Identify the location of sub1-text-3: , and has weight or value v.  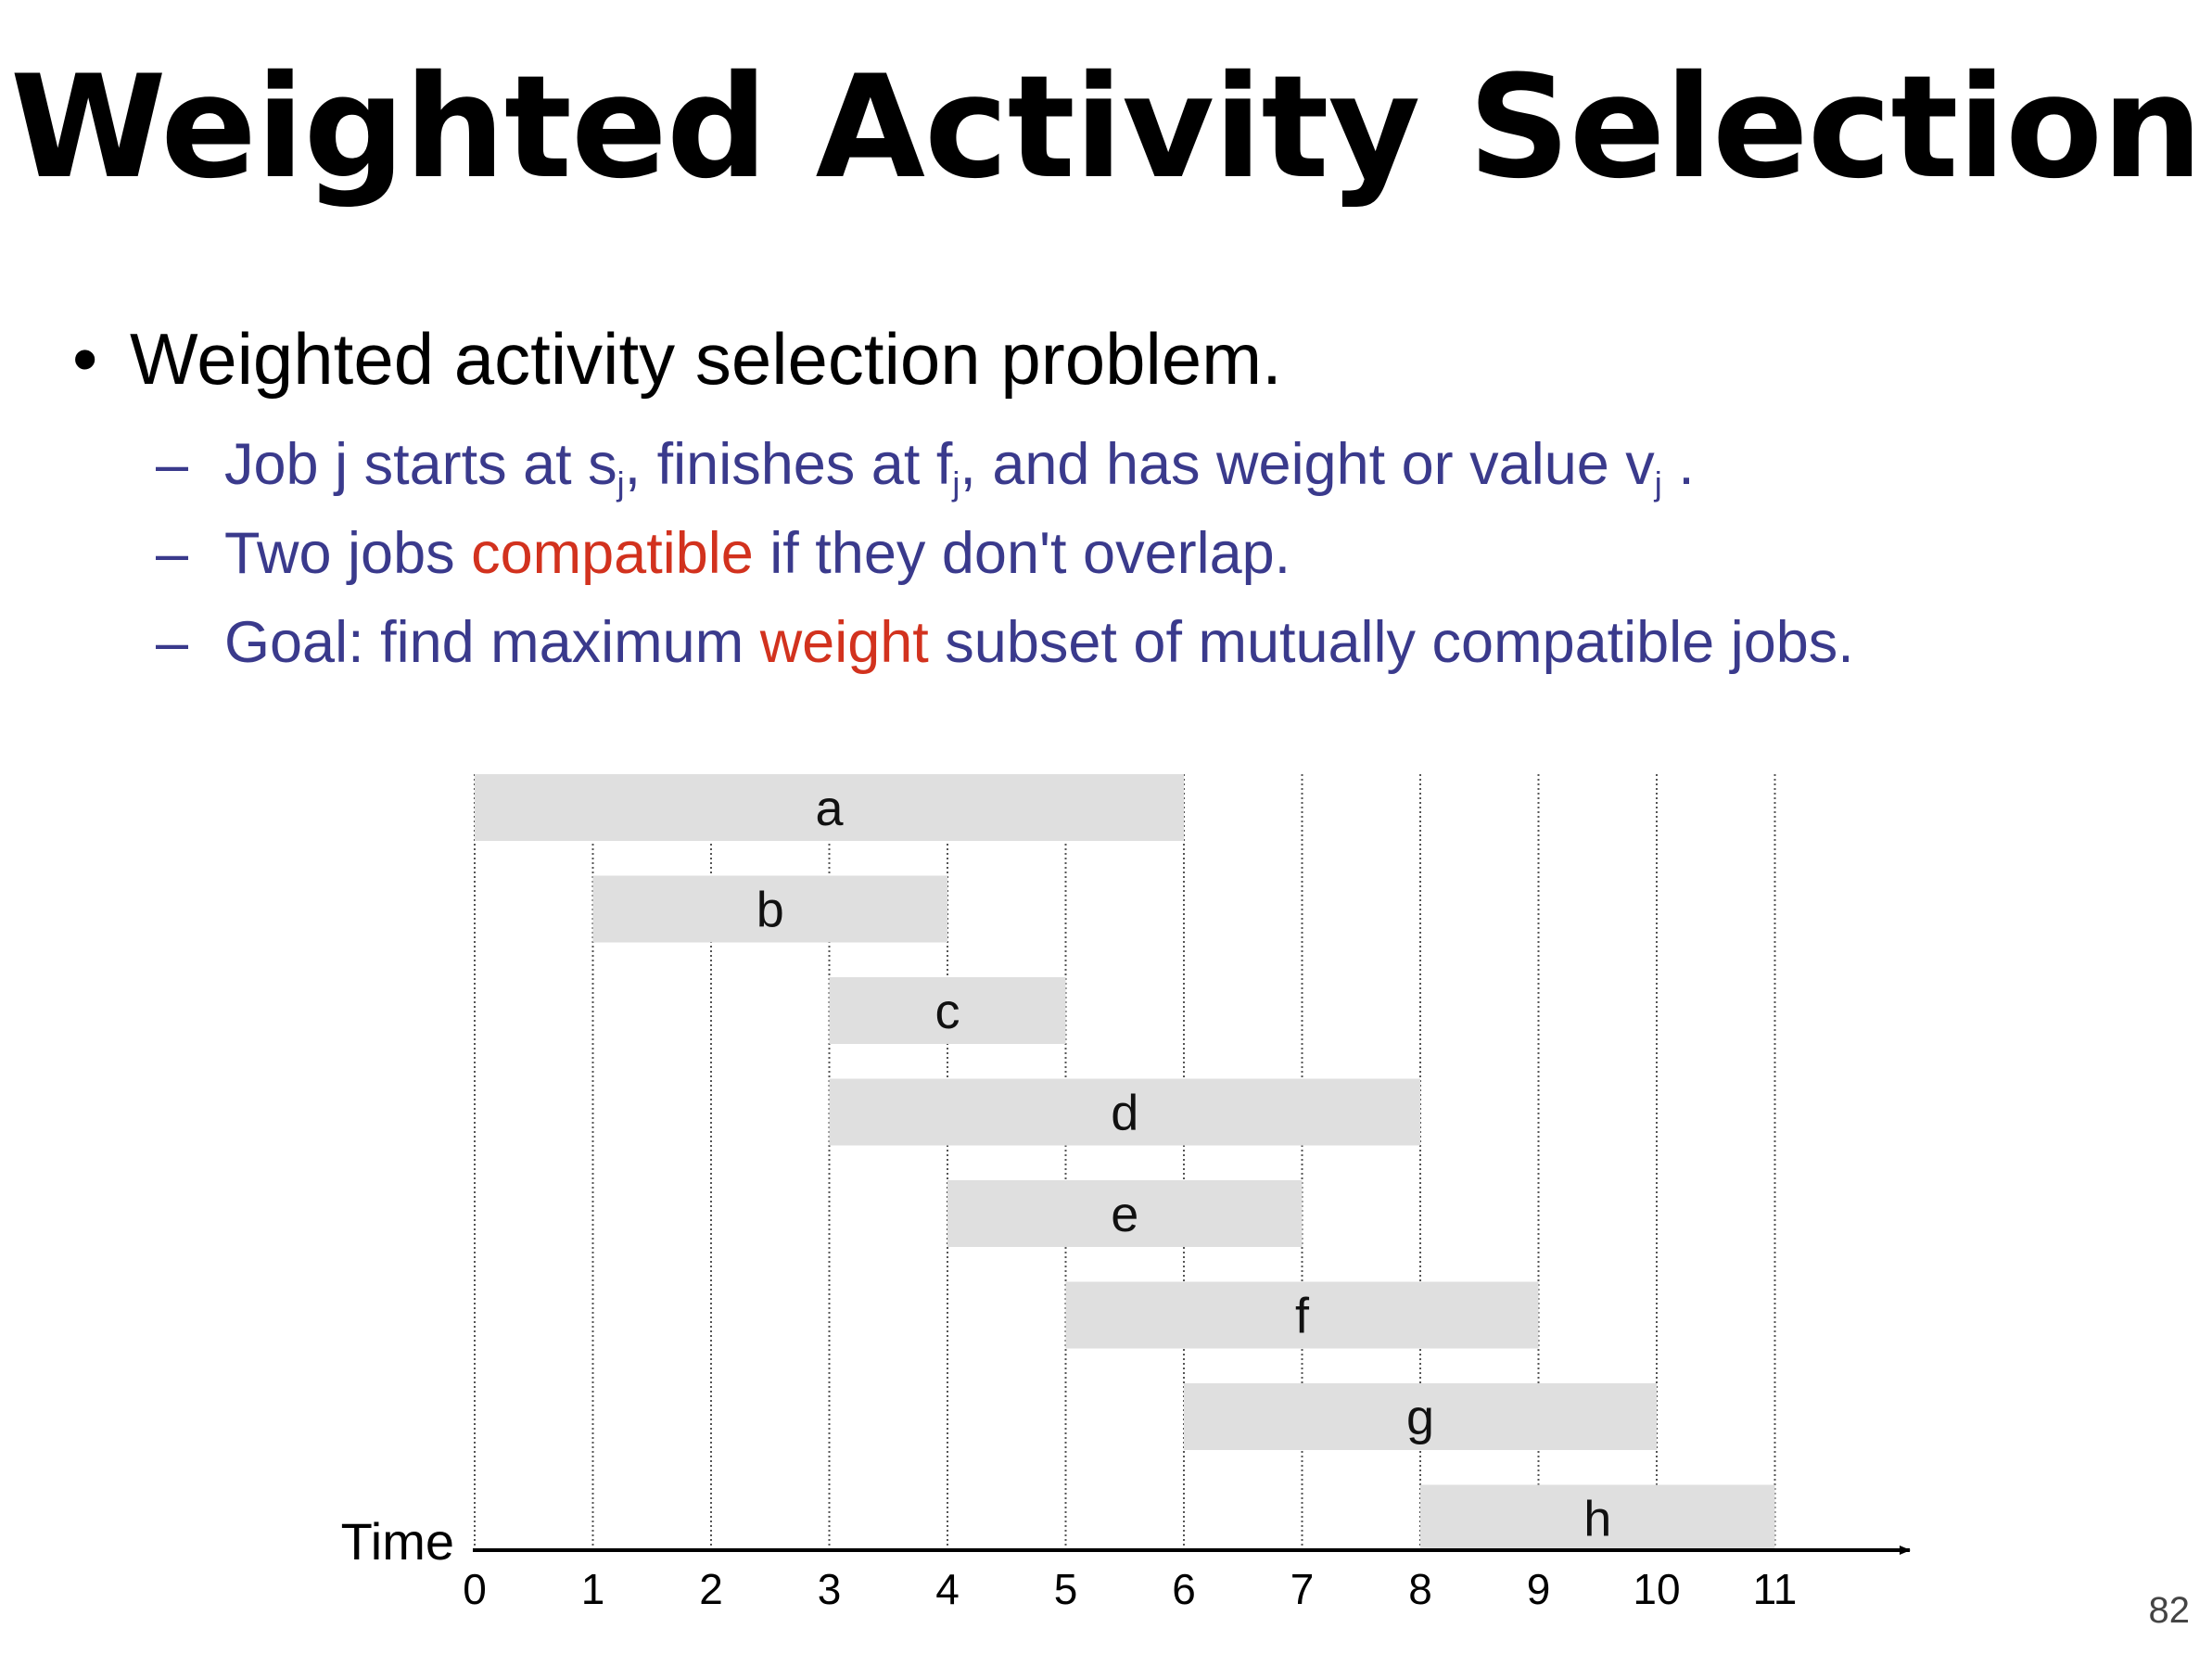
(1307, 464).